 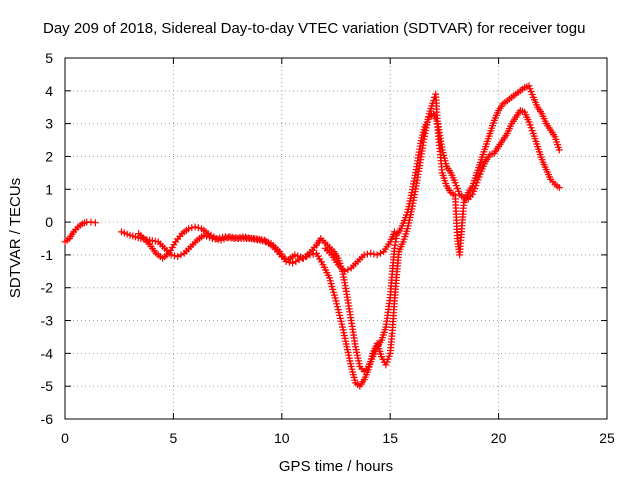 I want to click on x-tick-label: 5, so click(x=174, y=438).